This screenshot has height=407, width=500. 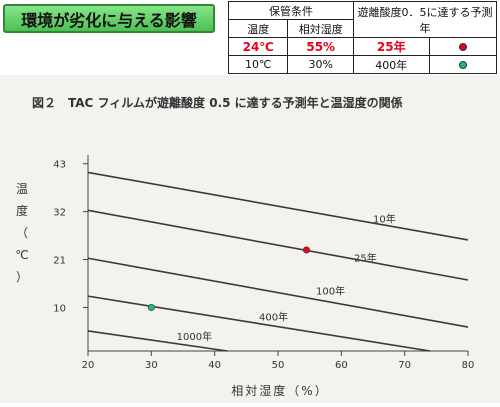 I want to click on table-row: 24℃ 55% 25年, so click(x=362, y=46).